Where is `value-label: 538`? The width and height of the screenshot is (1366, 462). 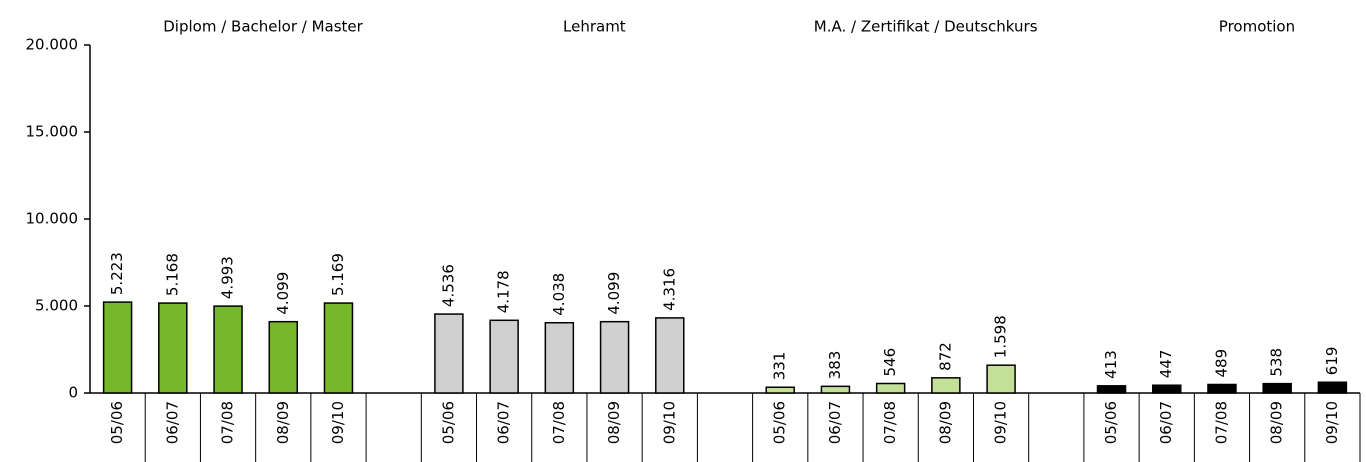 value-label: 538 is located at coordinates (1277, 362).